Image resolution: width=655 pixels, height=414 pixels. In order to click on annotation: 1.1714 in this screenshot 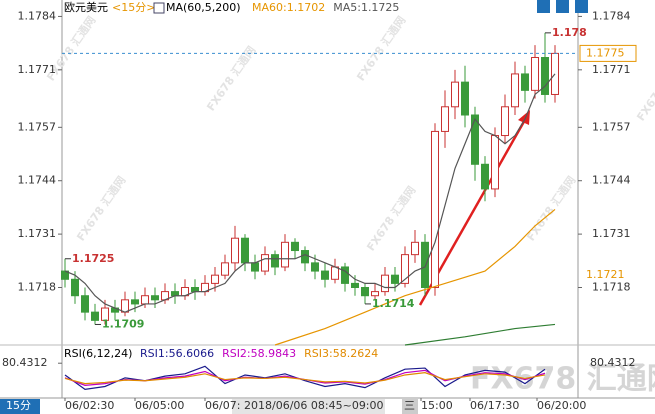, I will do `click(393, 303)`.